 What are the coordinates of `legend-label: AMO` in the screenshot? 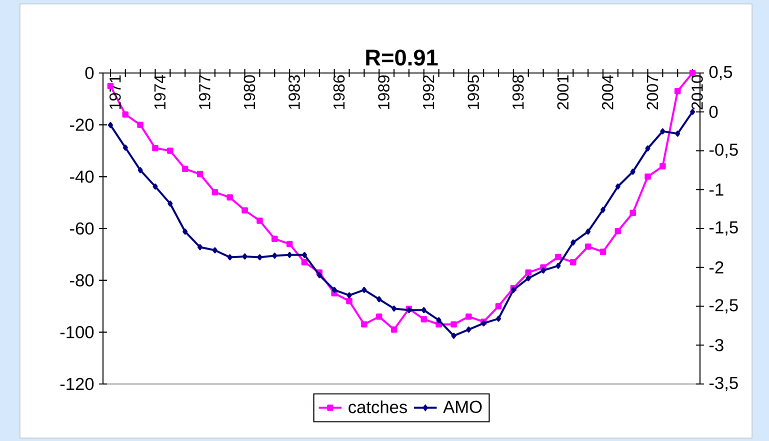 It's located at (462, 407).